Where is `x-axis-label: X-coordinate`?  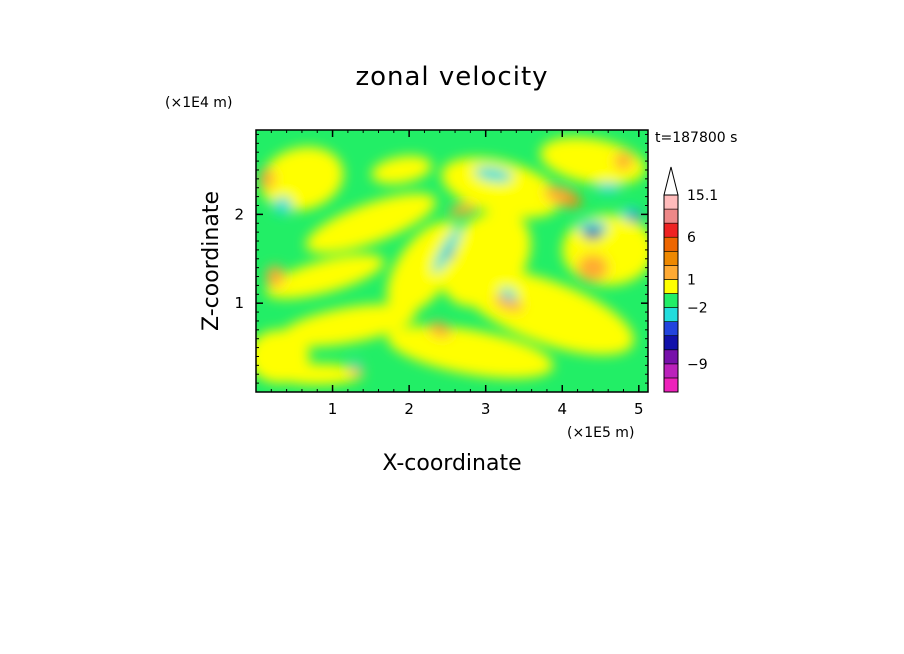 x-axis-label: X-coordinate is located at coordinates (451, 463).